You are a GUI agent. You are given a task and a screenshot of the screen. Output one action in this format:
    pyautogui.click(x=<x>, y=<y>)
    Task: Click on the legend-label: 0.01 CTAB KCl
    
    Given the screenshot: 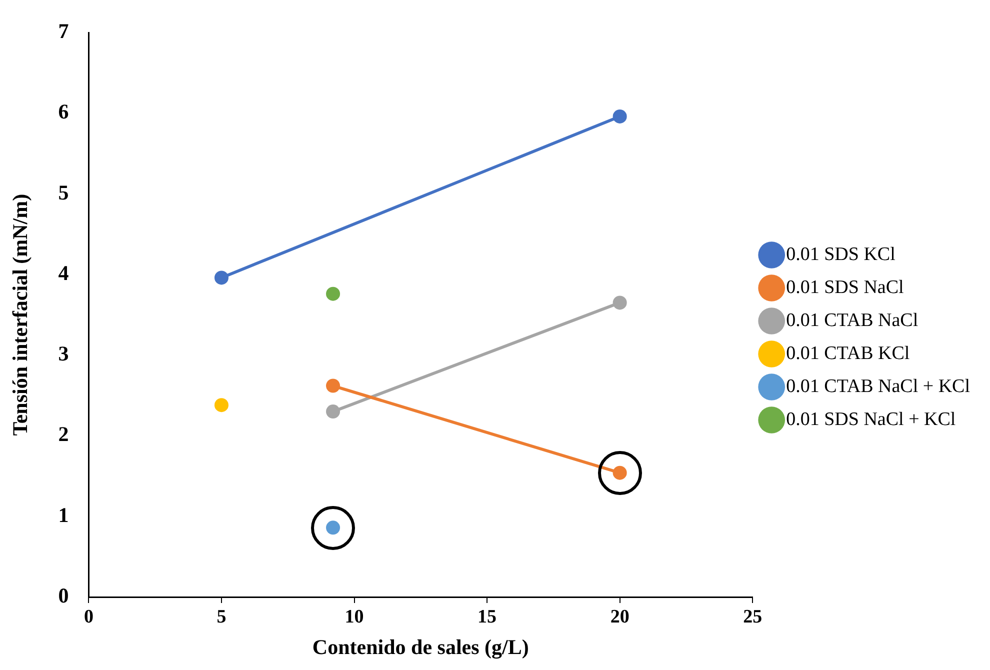 What is the action you would take?
    pyautogui.click(x=848, y=353)
    